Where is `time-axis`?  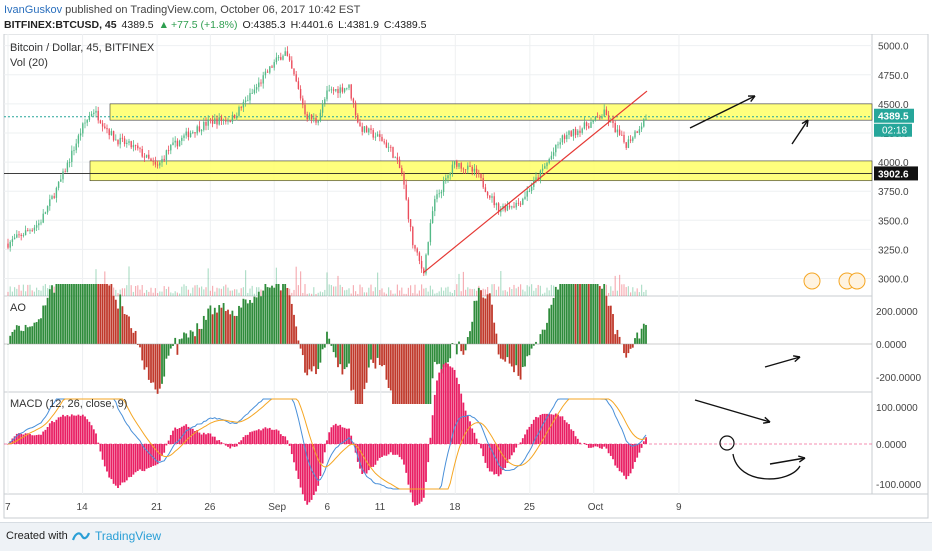
time-axis is located at coordinates (466, 506).